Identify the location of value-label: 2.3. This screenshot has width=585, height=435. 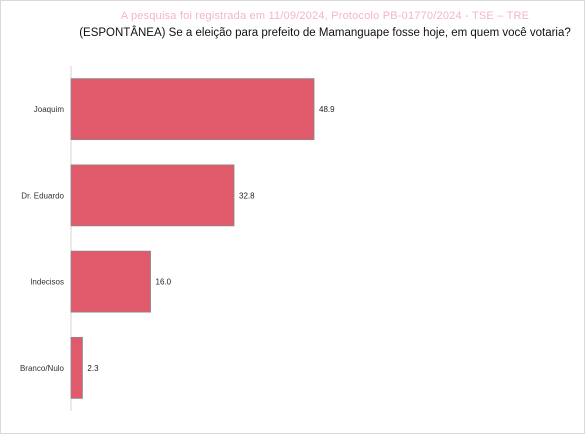
(93, 368).